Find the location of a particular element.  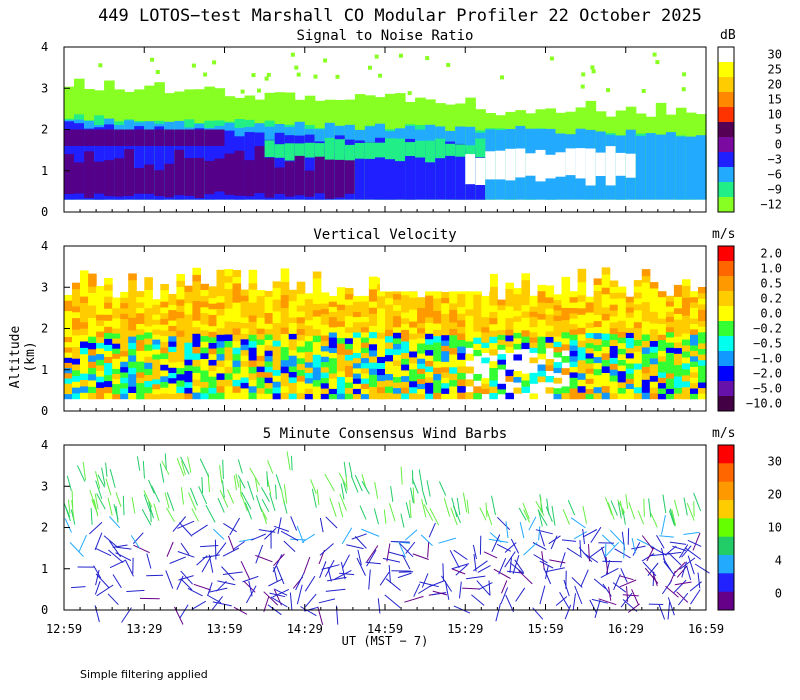

panel-1-colorbar-label: −2.0 is located at coordinates (767, 374).